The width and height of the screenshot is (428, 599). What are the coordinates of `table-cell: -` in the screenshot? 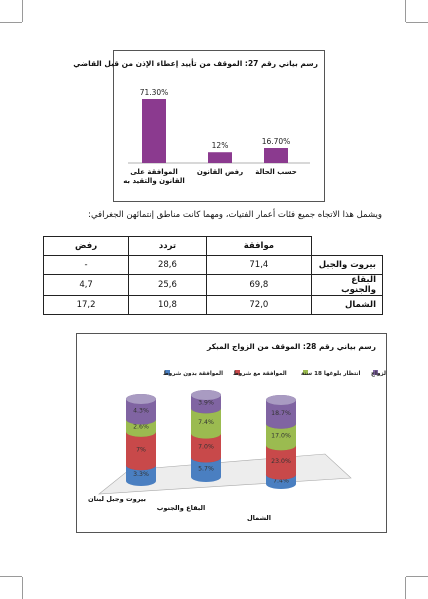 It's located at (86, 265).